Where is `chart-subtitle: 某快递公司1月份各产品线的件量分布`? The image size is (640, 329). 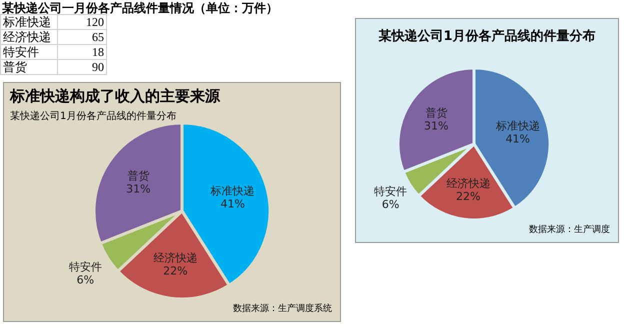 chart-subtitle: 某快递公司1月份各产品线的件量分布 is located at coordinates (93, 116).